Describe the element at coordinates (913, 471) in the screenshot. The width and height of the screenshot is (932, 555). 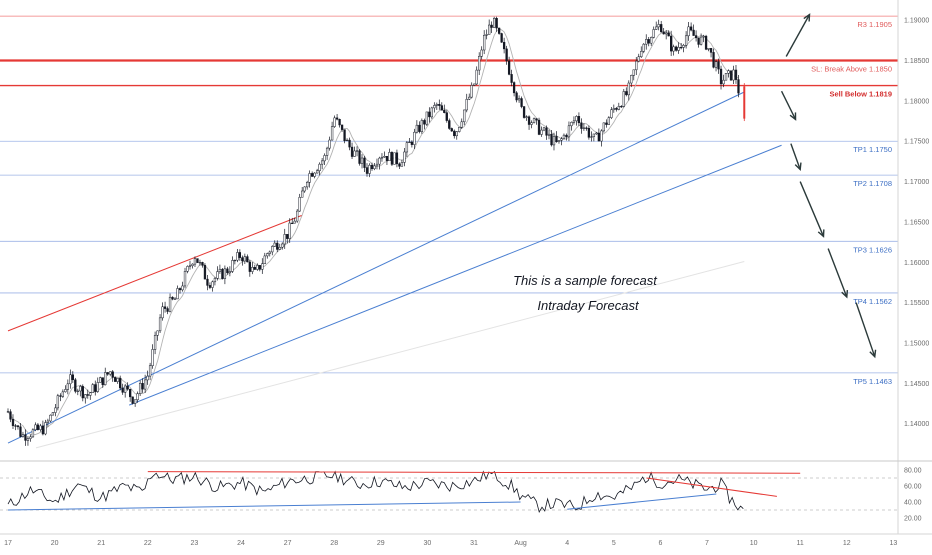
I see `oscillator-tick-label: 80.00` at that location.